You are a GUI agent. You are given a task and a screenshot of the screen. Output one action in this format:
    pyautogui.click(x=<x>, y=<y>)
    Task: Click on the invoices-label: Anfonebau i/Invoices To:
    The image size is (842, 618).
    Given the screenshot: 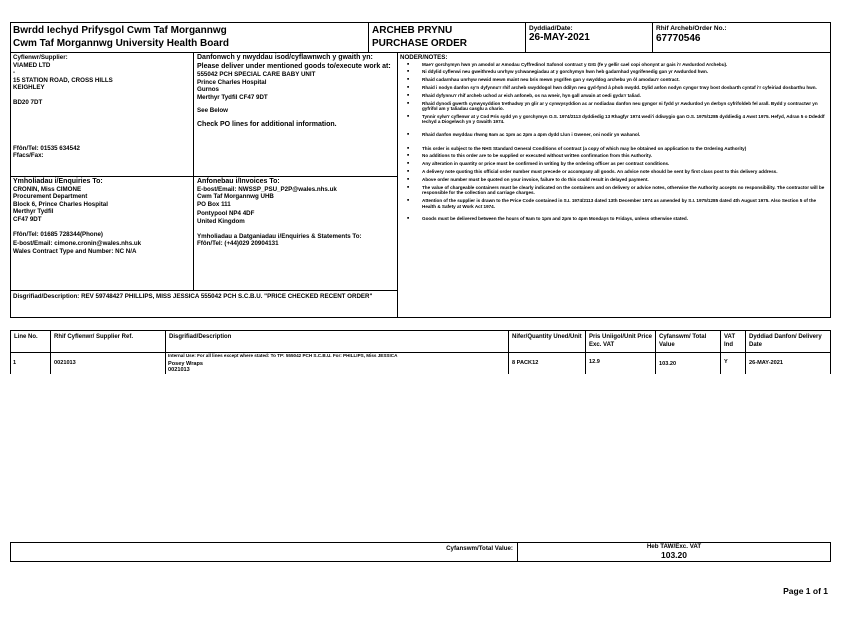 What is the action you would take?
    pyautogui.click(x=238, y=181)
    